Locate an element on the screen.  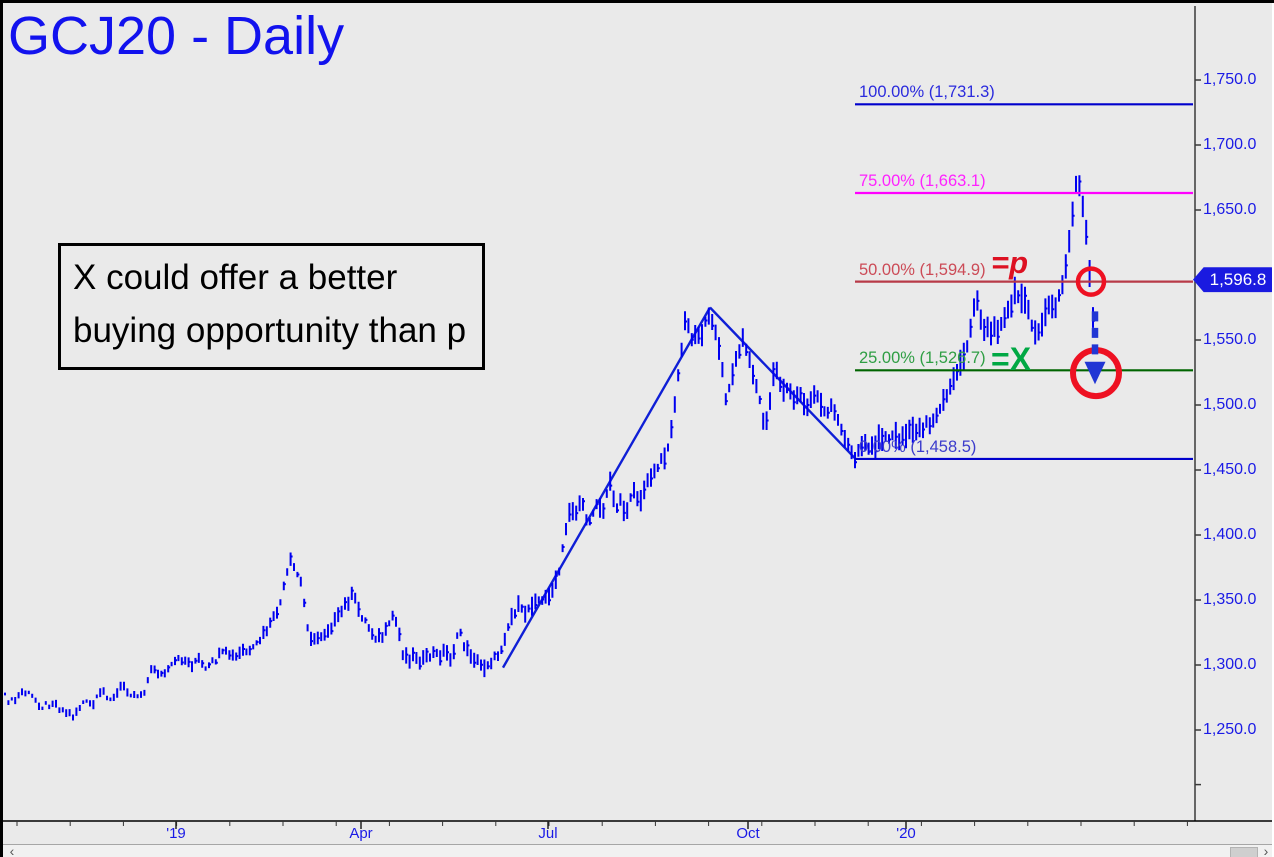
price-axis-label: 1,350.0 is located at coordinates (1230, 599).